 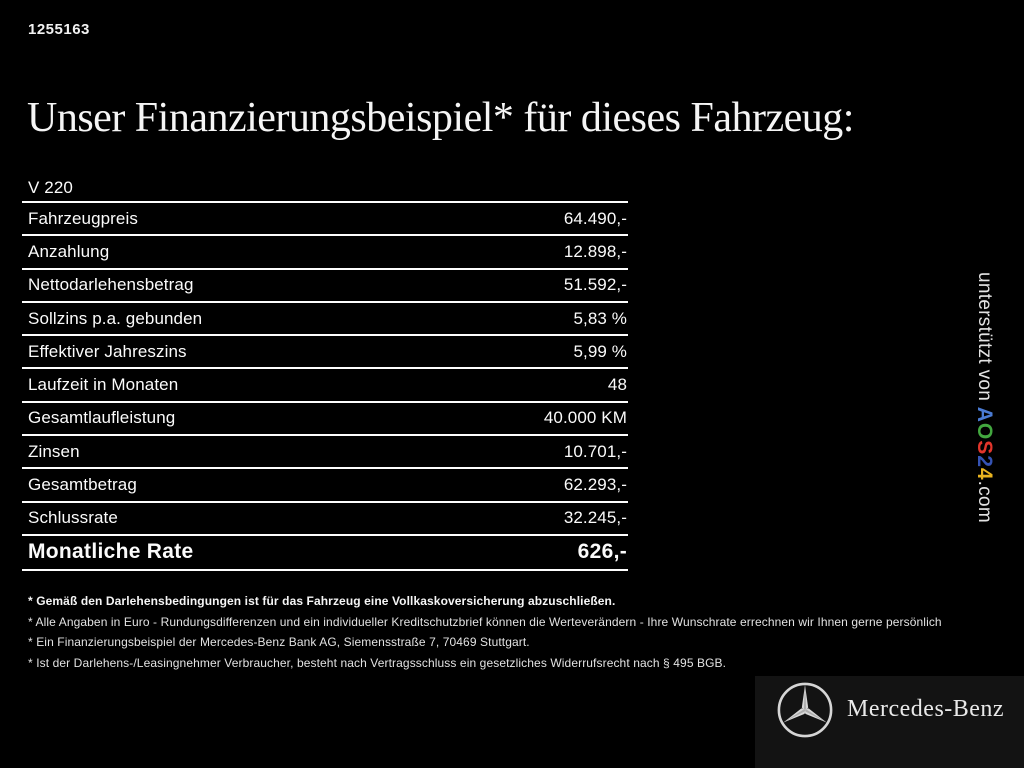 I want to click on aos24-letter: 4, so click(x=984, y=474).